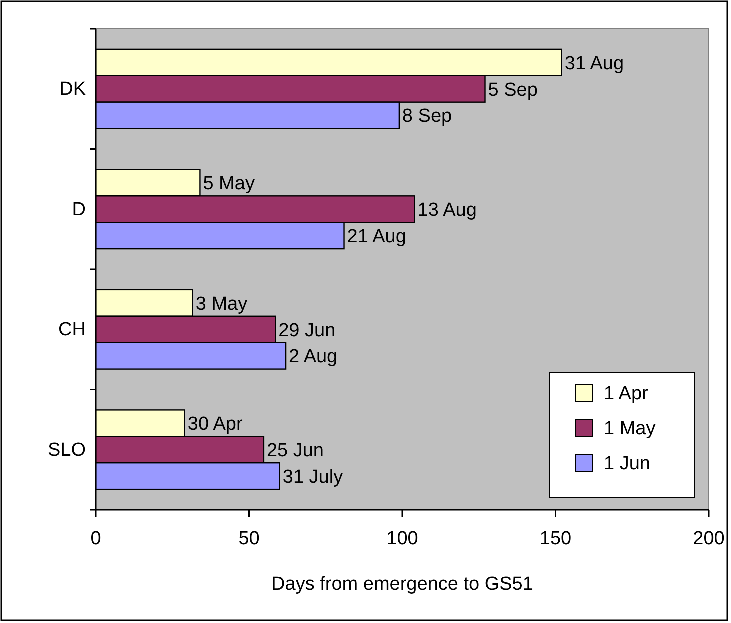 The height and width of the screenshot is (623, 731). Describe the element at coordinates (627, 464) in the screenshot. I see `legend-label: 1 Jun` at that location.